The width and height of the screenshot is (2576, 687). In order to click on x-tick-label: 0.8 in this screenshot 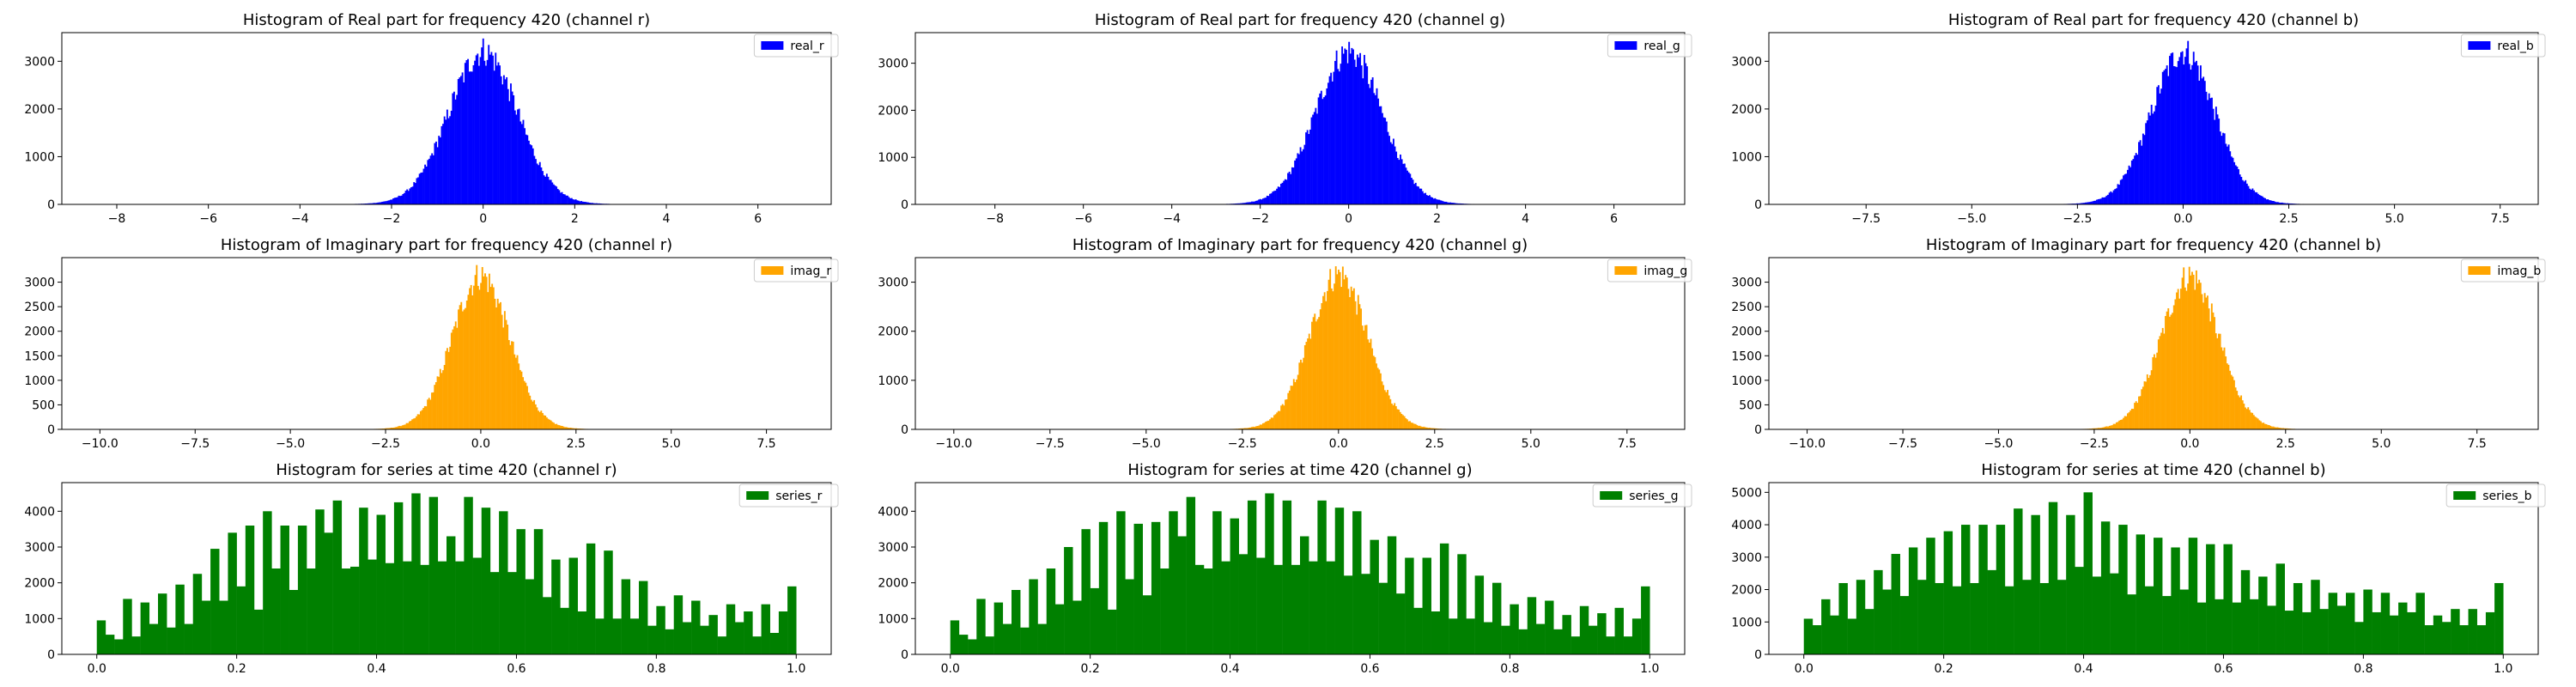, I will do `click(1510, 669)`.